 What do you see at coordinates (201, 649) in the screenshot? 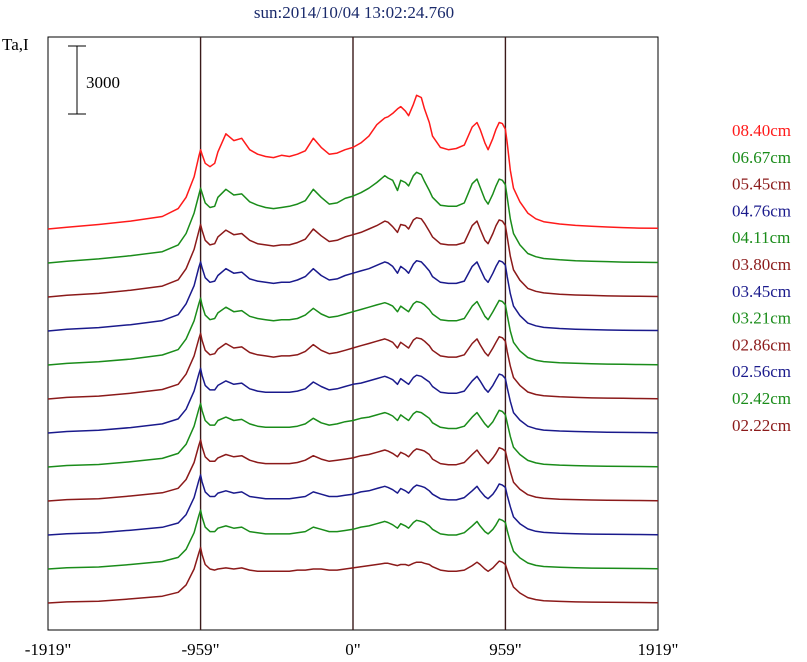
I see `x-tick-label-1: -959"` at bounding box center [201, 649].